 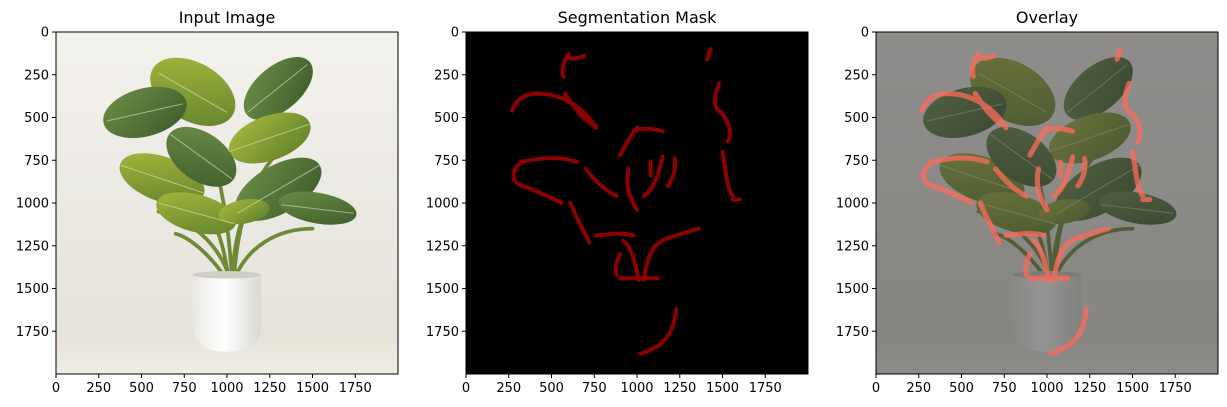 I want to click on panel-title: Input Image, so click(x=227, y=17).